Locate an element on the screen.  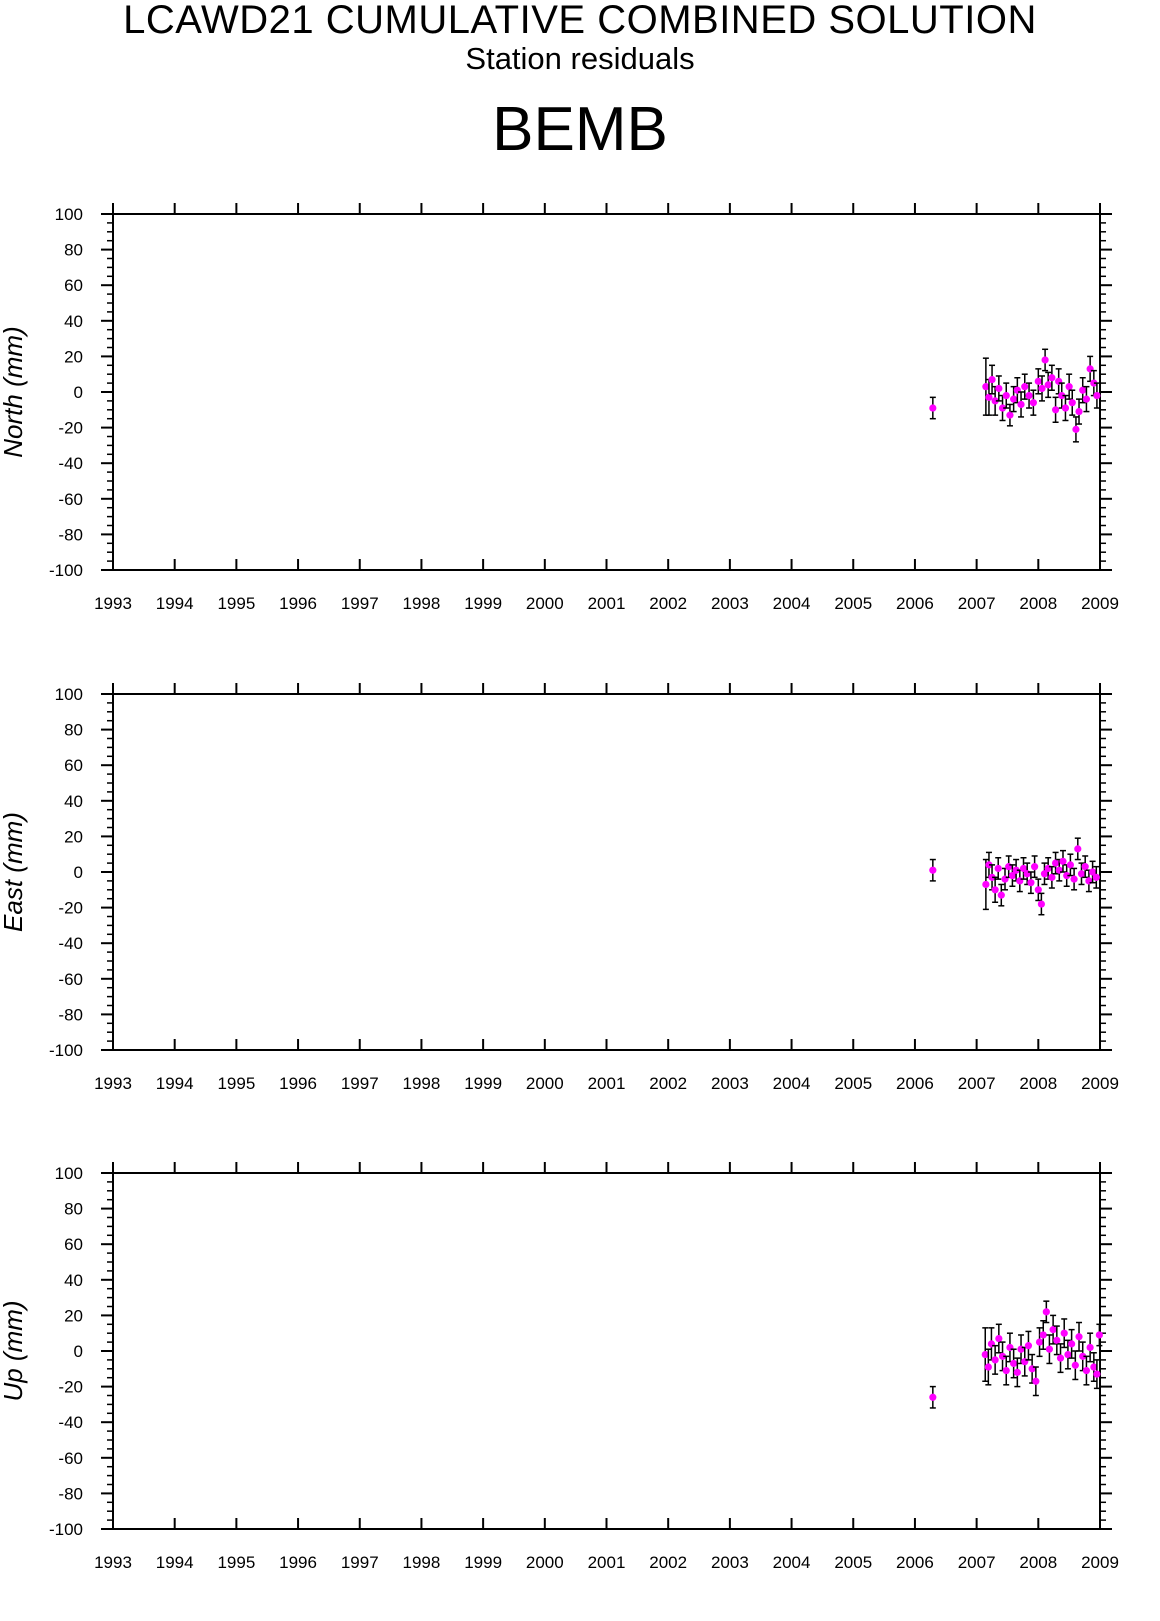
north-y-tick-label: -80 is located at coordinates (70, 534).